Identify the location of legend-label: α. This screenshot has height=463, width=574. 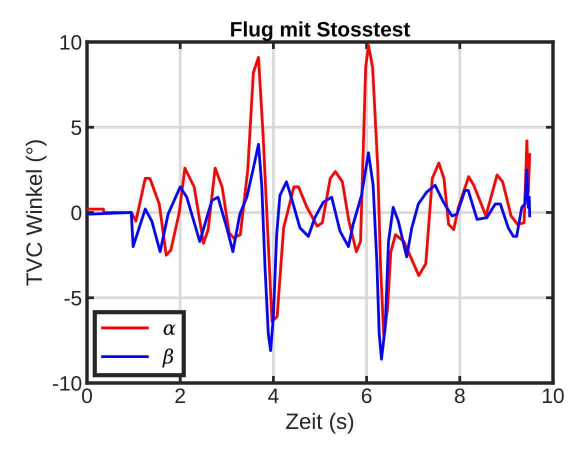
(170, 329).